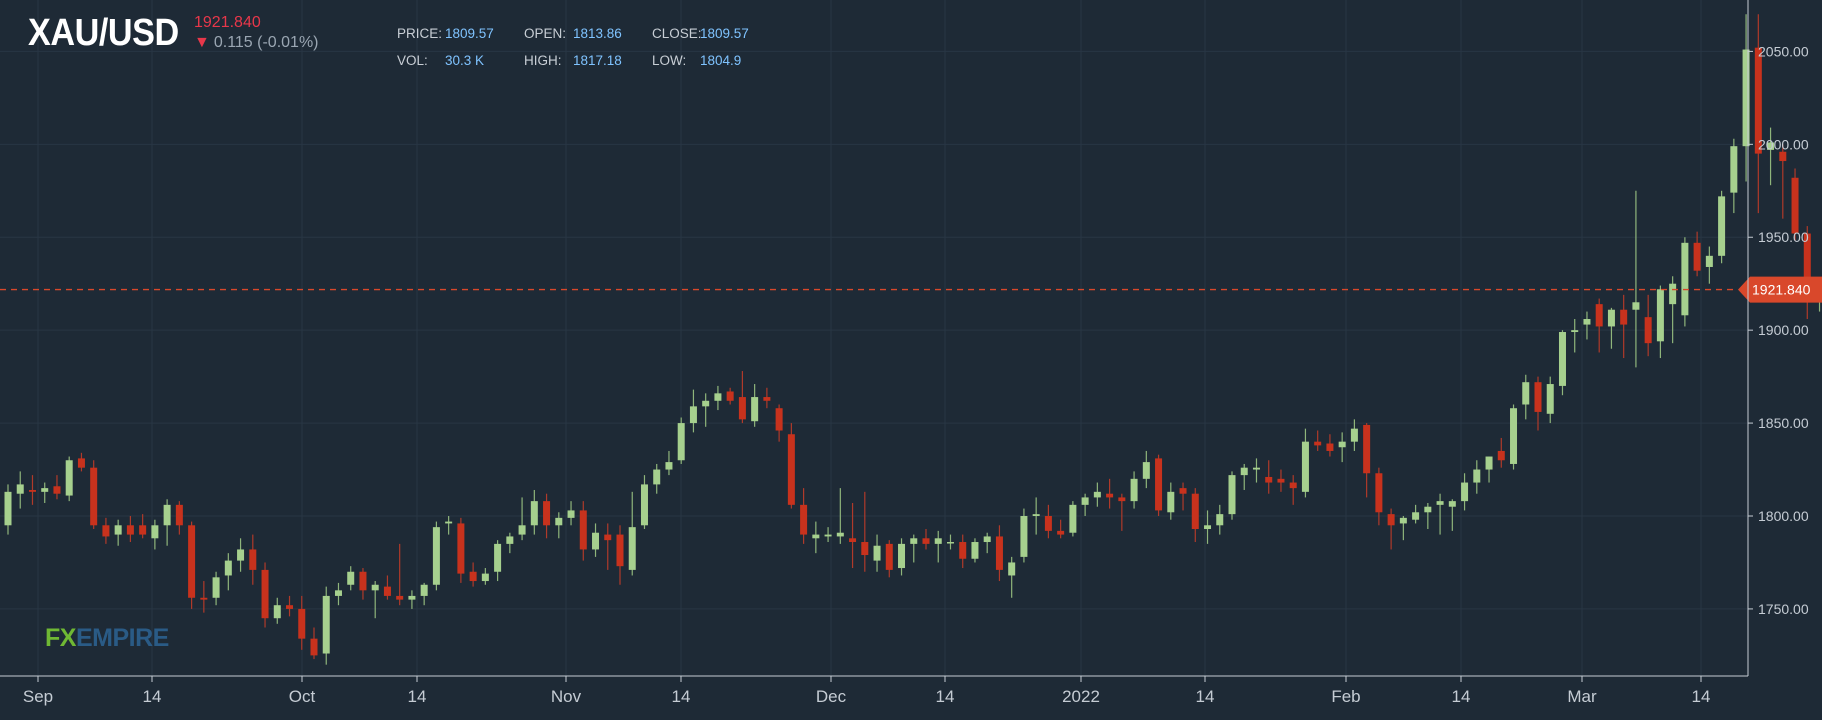 Image resolution: width=1822 pixels, height=720 pixels. Describe the element at coordinates (677, 33) in the screenshot. I see `close-label: CLOSE:` at that location.